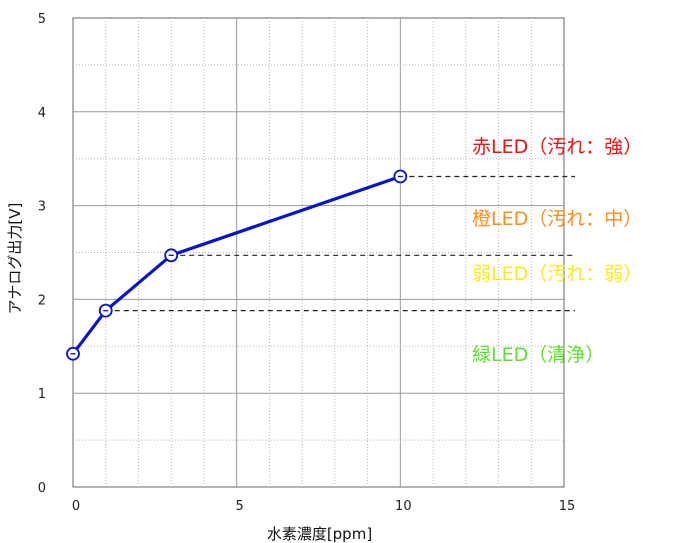 The width and height of the screenshot is (684, 543). I want to click on x-tick-label: 0, so click(76, 506).